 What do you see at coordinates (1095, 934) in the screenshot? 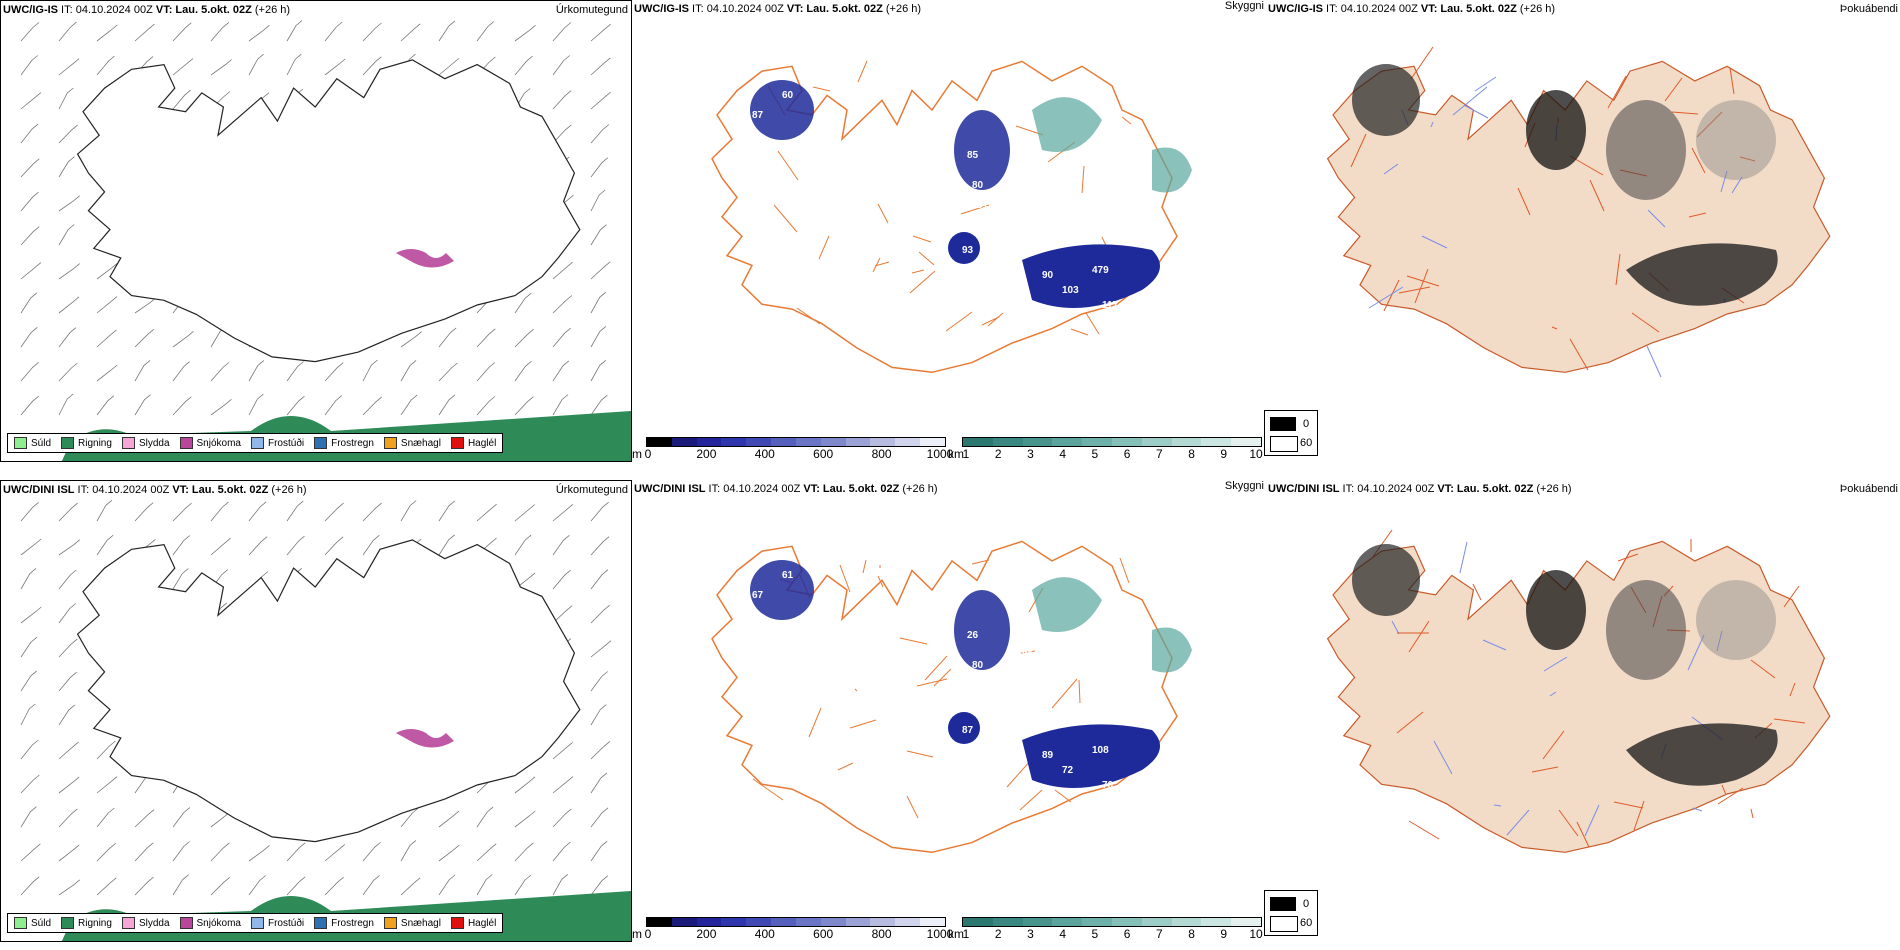
I see `colorbar-tick: 5` at bounding box center [1095, 934].